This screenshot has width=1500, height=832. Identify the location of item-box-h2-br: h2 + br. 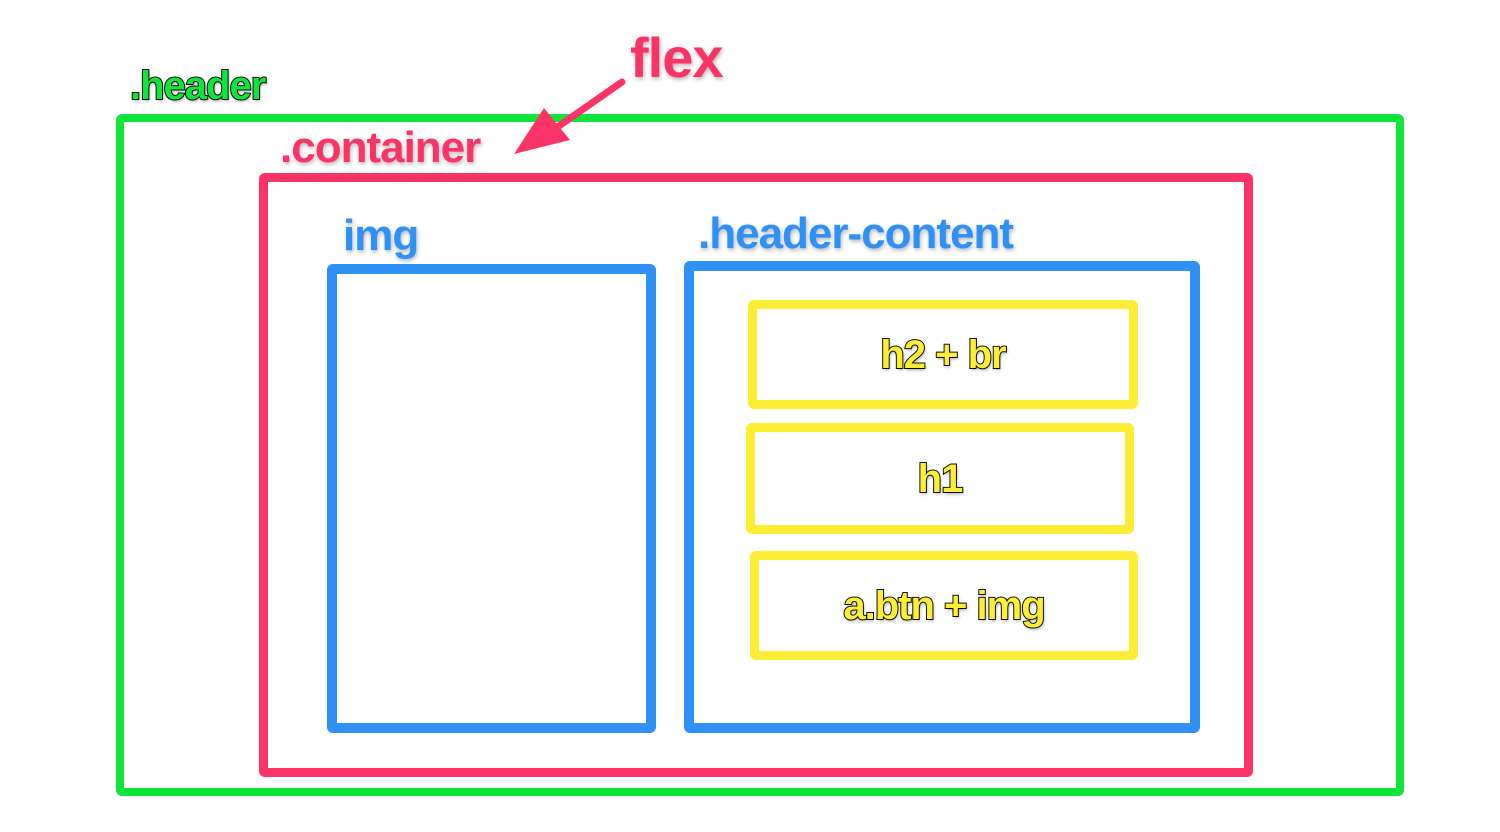
(943, 354).